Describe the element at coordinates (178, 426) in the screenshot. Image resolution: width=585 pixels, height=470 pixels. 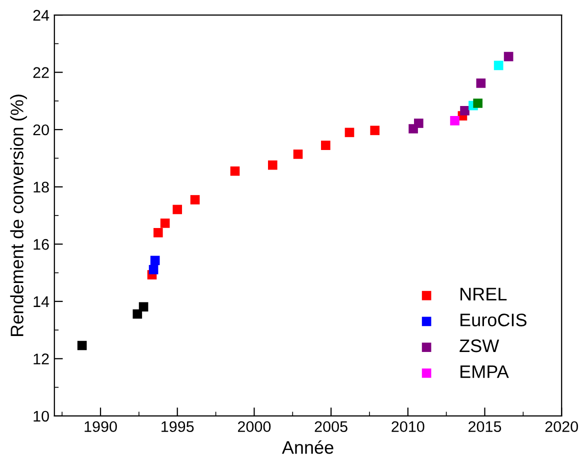
I see `x-tick-label: 1995` at that location.